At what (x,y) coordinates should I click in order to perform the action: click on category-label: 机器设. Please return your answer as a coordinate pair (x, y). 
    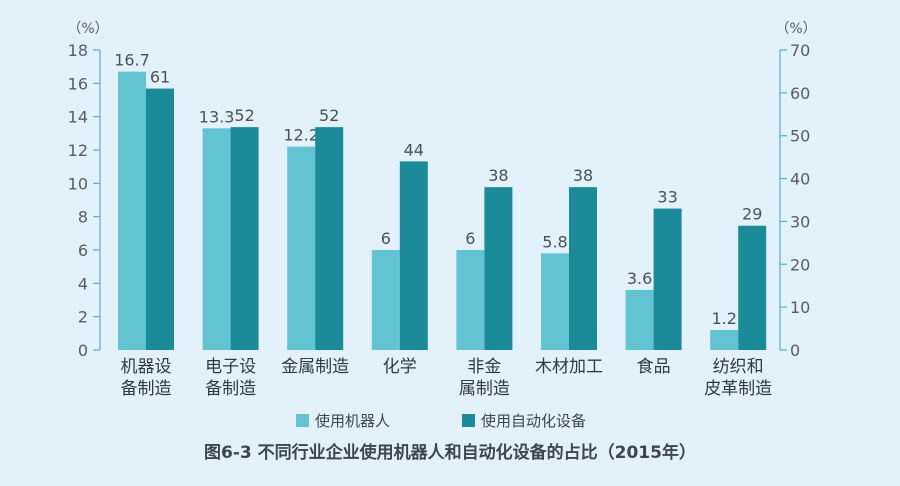
    Looking at the image, I should click on (146, 367).